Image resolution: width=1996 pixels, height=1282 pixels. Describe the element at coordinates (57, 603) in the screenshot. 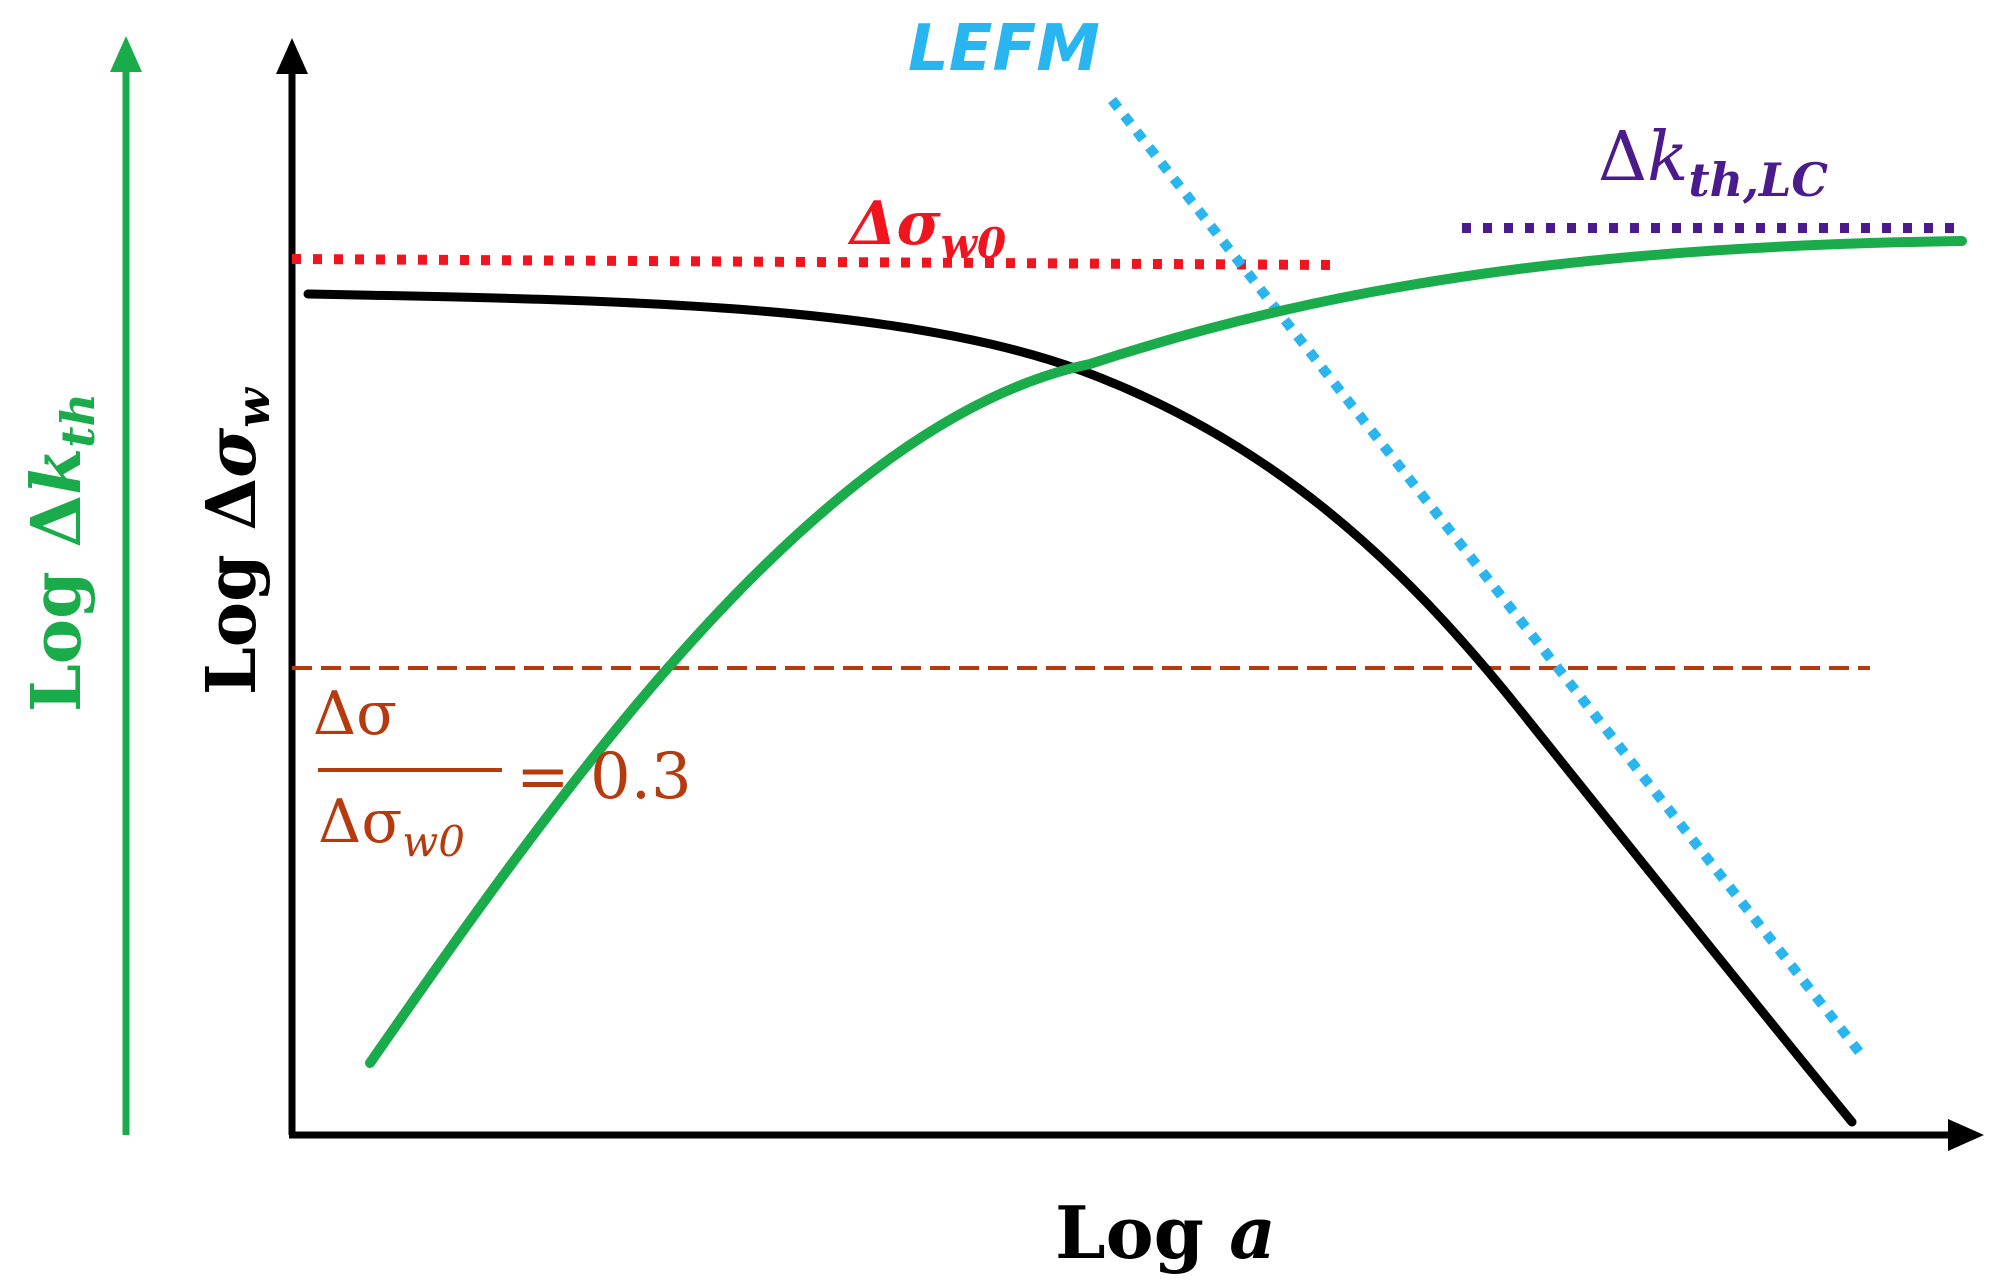

I see `kth-axis-label-prefix: Log Δ` at that location.